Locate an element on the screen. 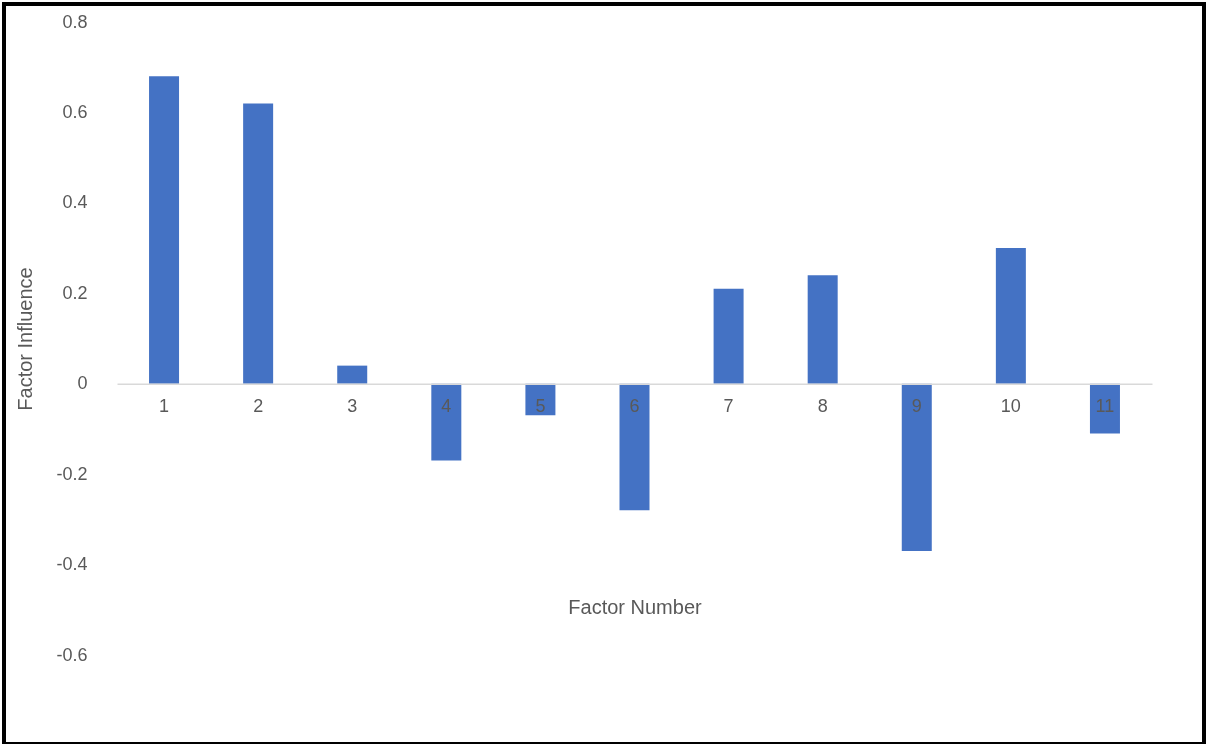 The width and height of the screenshot is (1206, 744). y-tick-label: 0 is located at coordinates (82, 383).